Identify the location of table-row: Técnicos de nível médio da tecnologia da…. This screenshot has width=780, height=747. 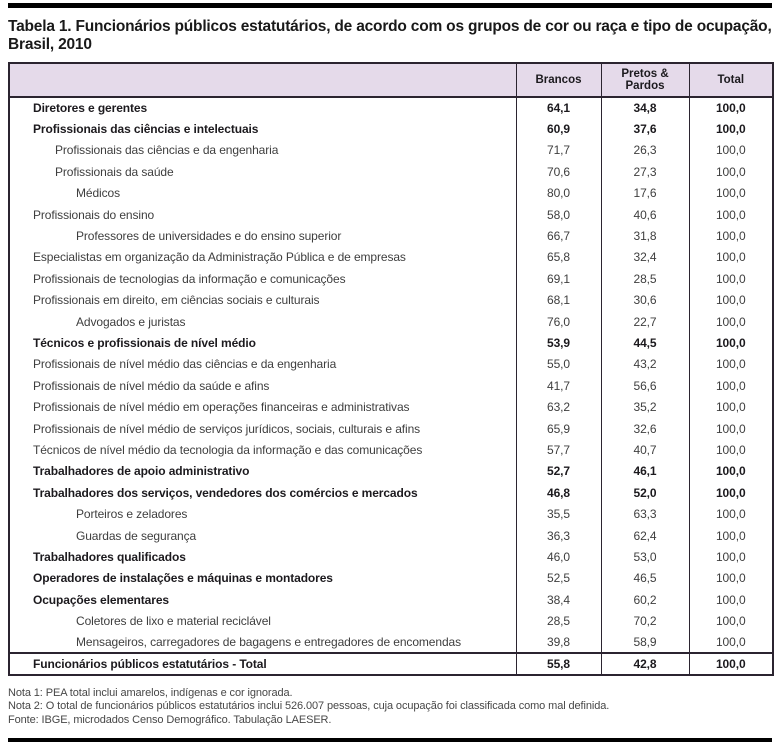
(391, 450).